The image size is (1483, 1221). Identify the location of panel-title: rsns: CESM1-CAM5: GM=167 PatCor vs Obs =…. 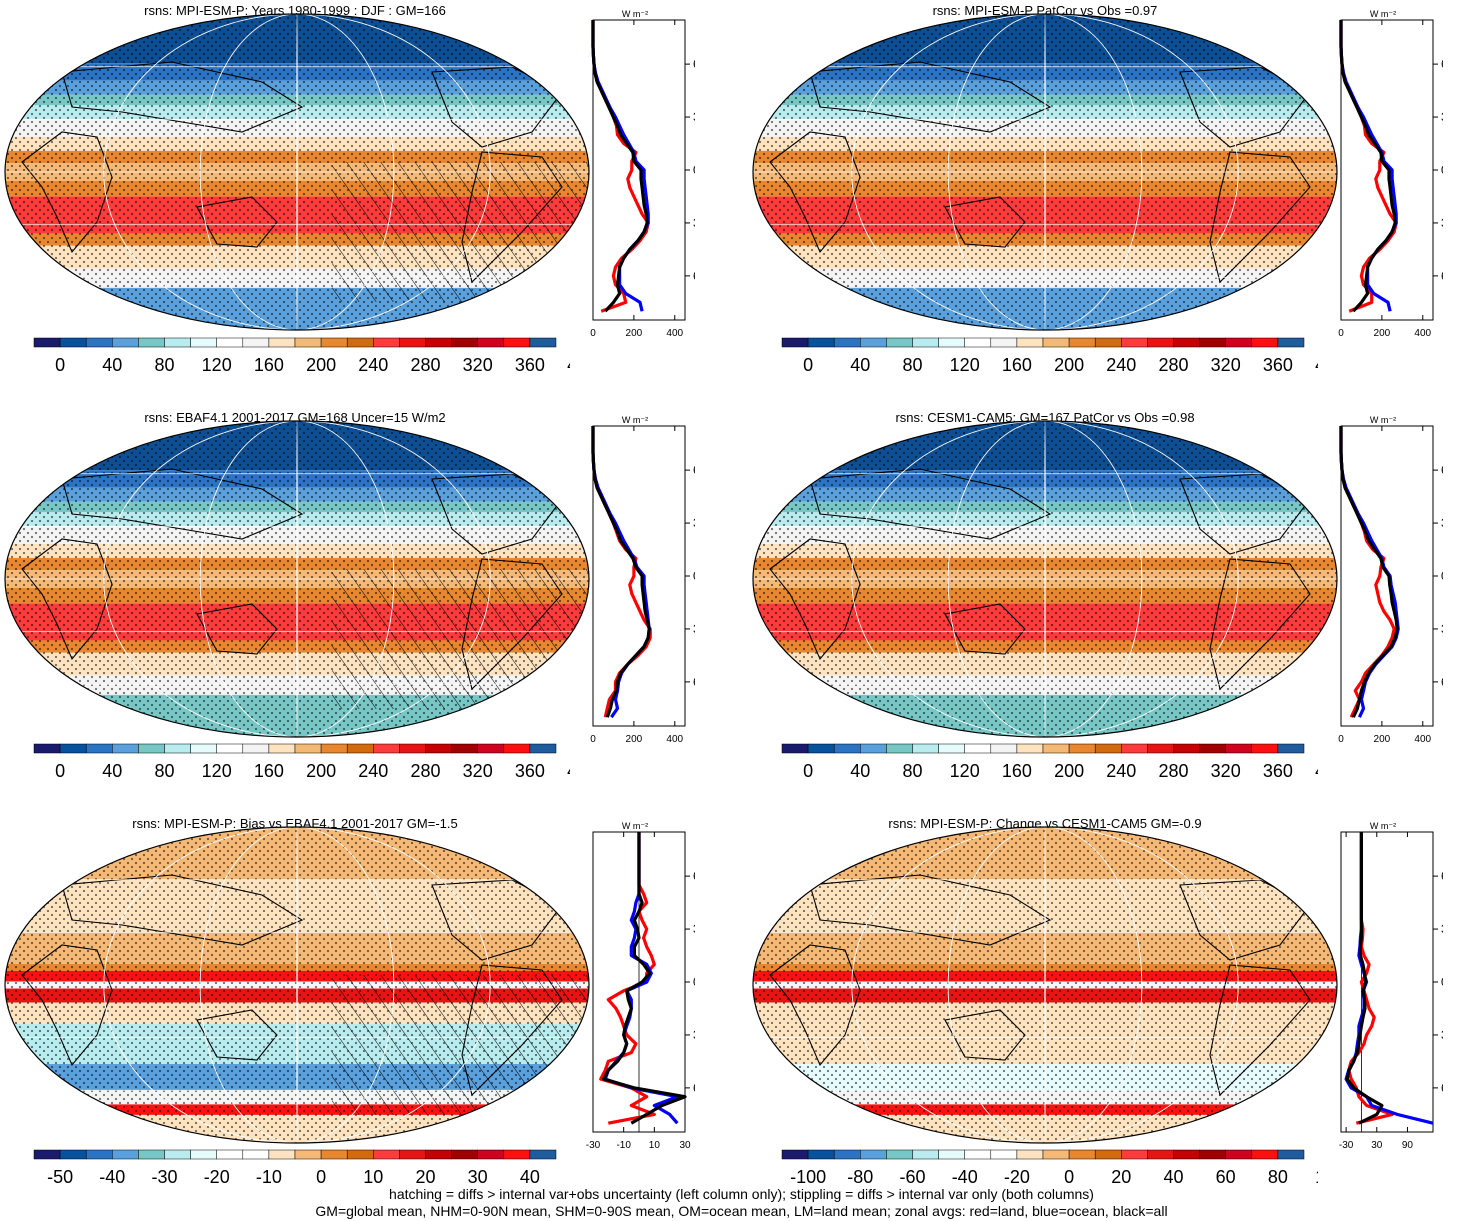
(1045, 417).